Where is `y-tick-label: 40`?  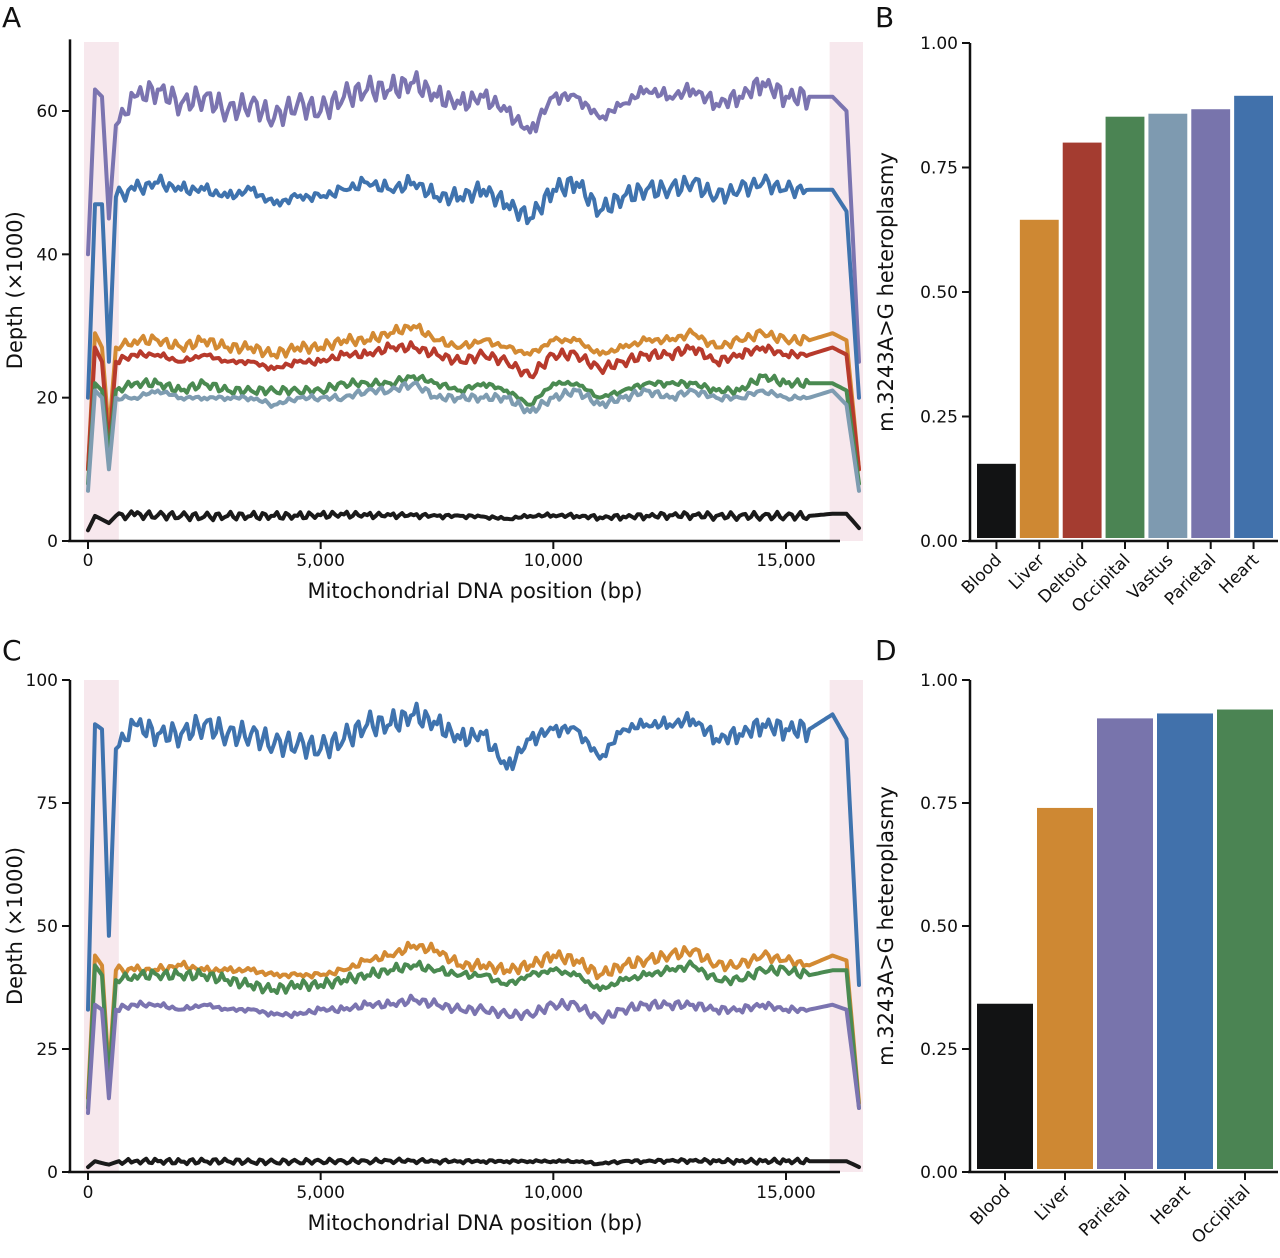 y-tick-label: 40 is located at coordinates (47, 255).